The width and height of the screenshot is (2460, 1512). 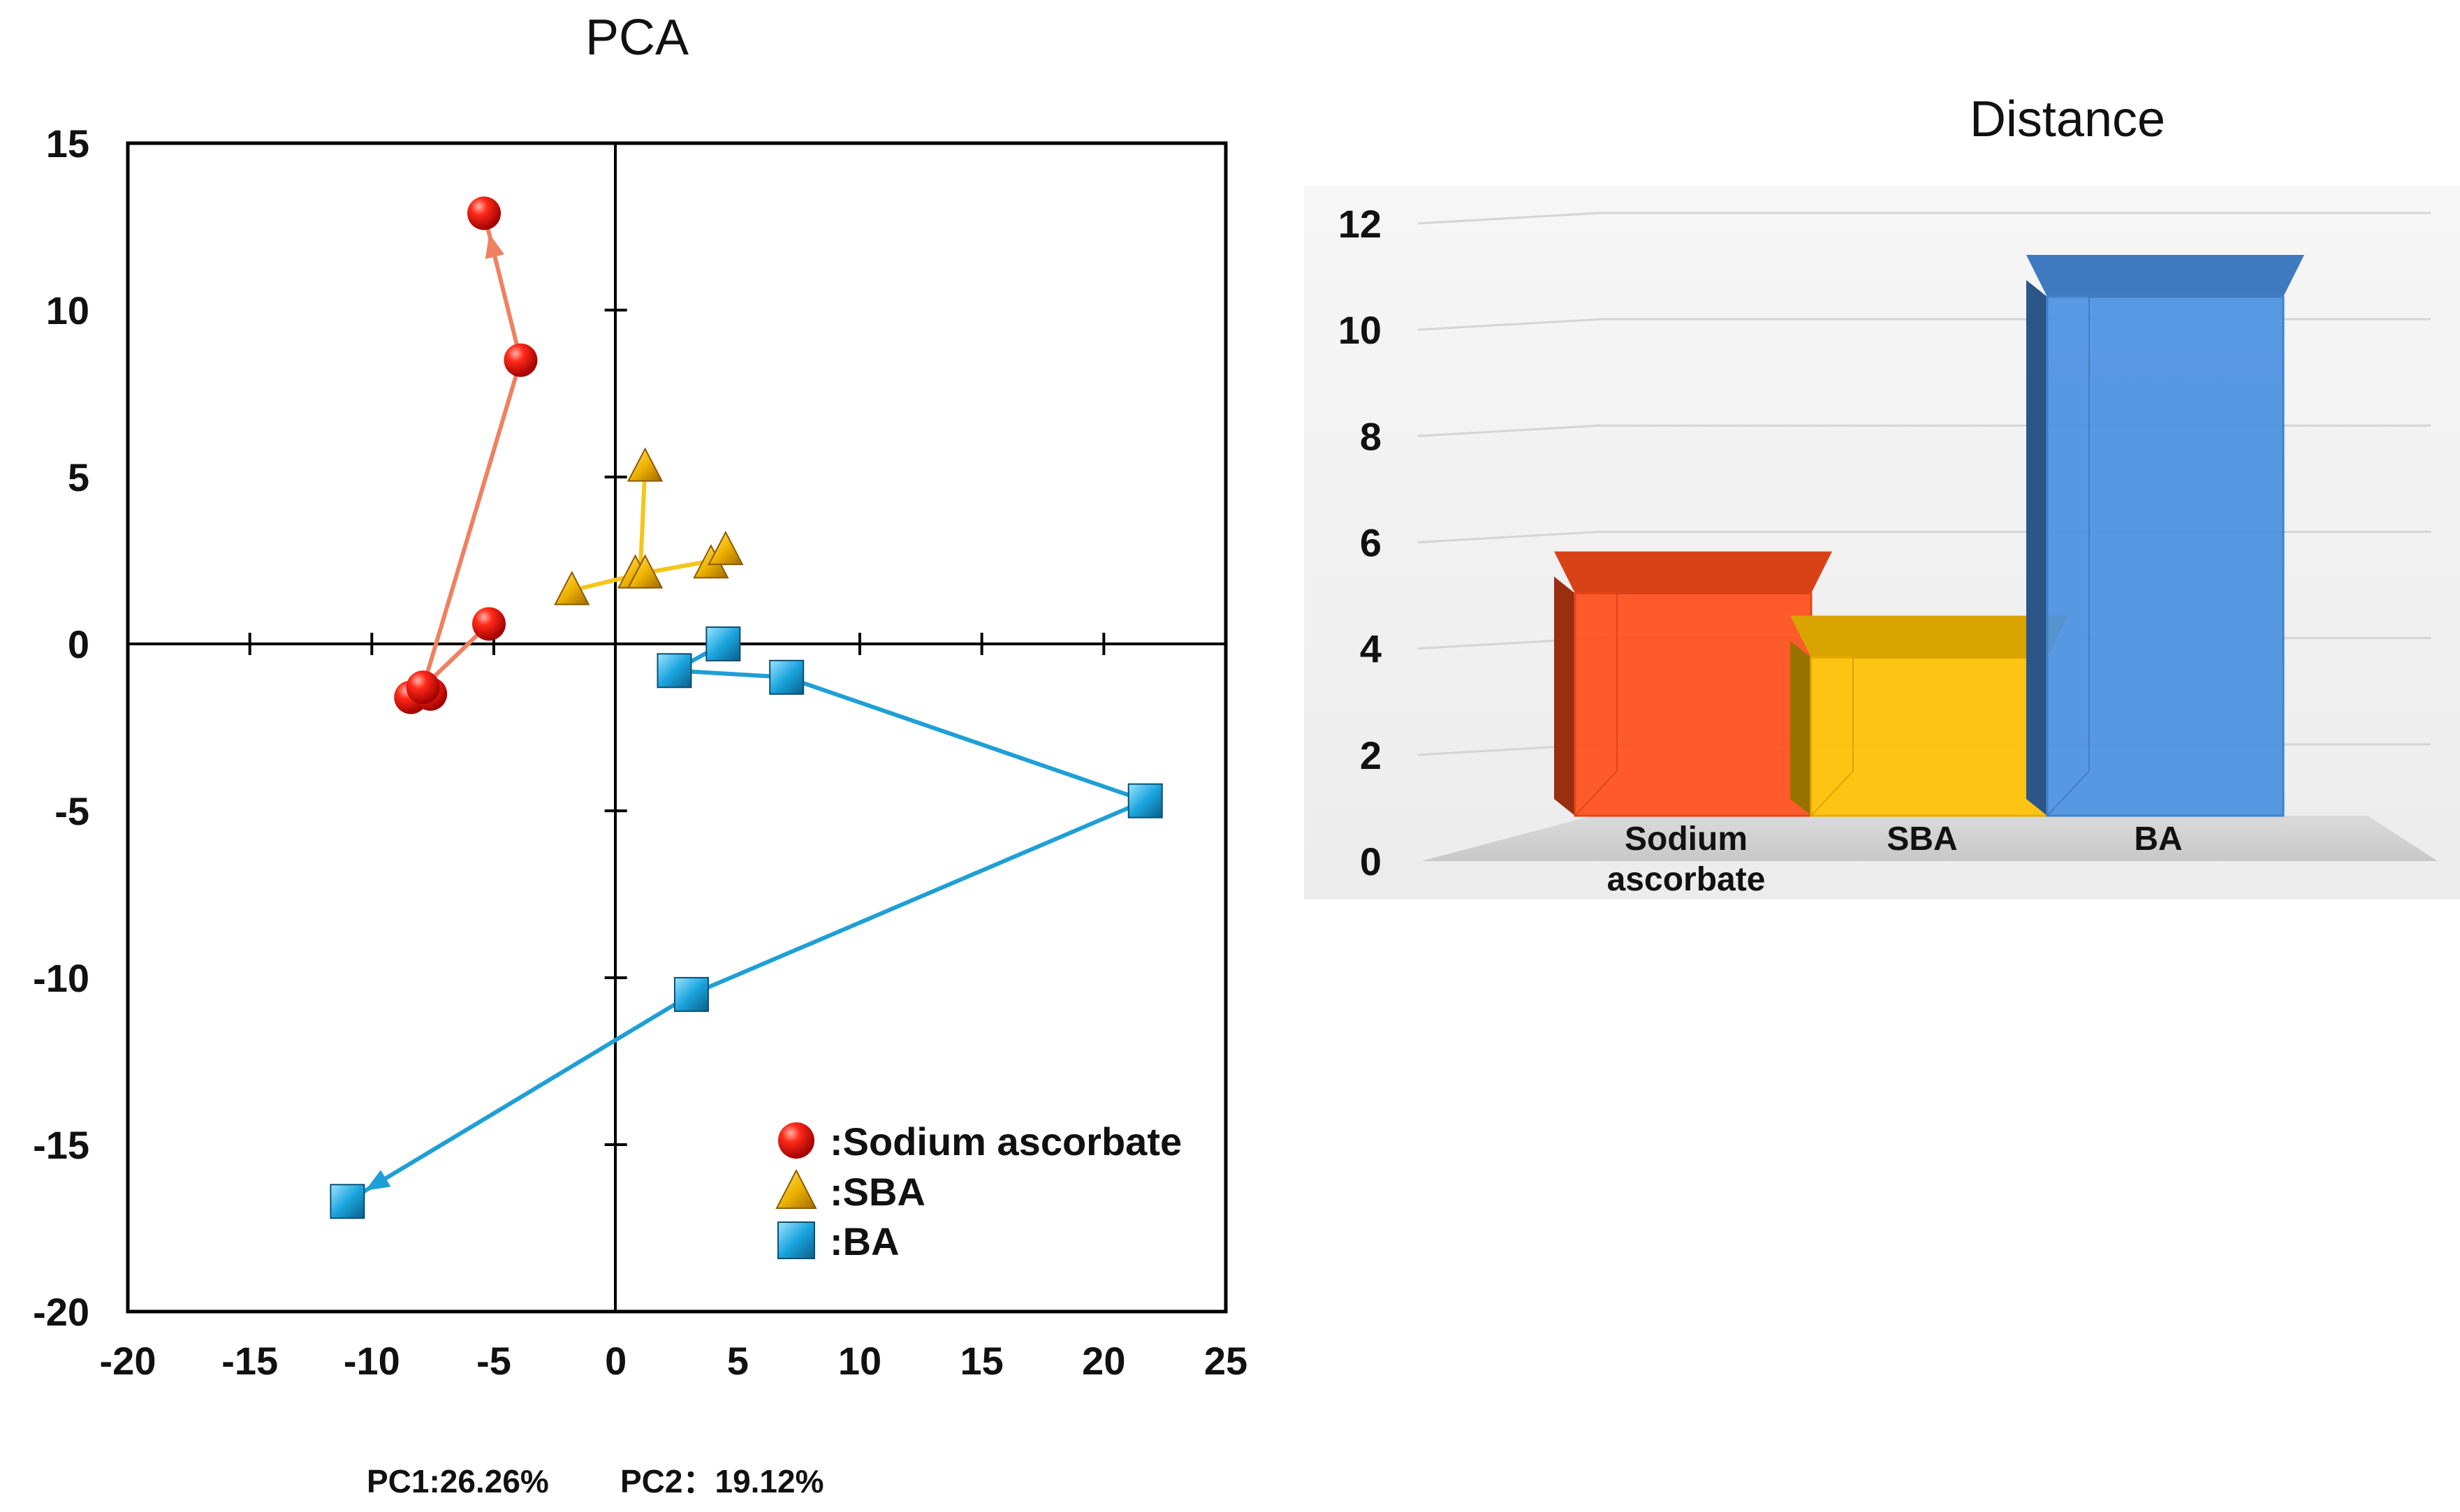 I want to click on pca-y-tick-labels: 15 10 5 0 -5 -10 -15 -20, so click(x=61, y=728).